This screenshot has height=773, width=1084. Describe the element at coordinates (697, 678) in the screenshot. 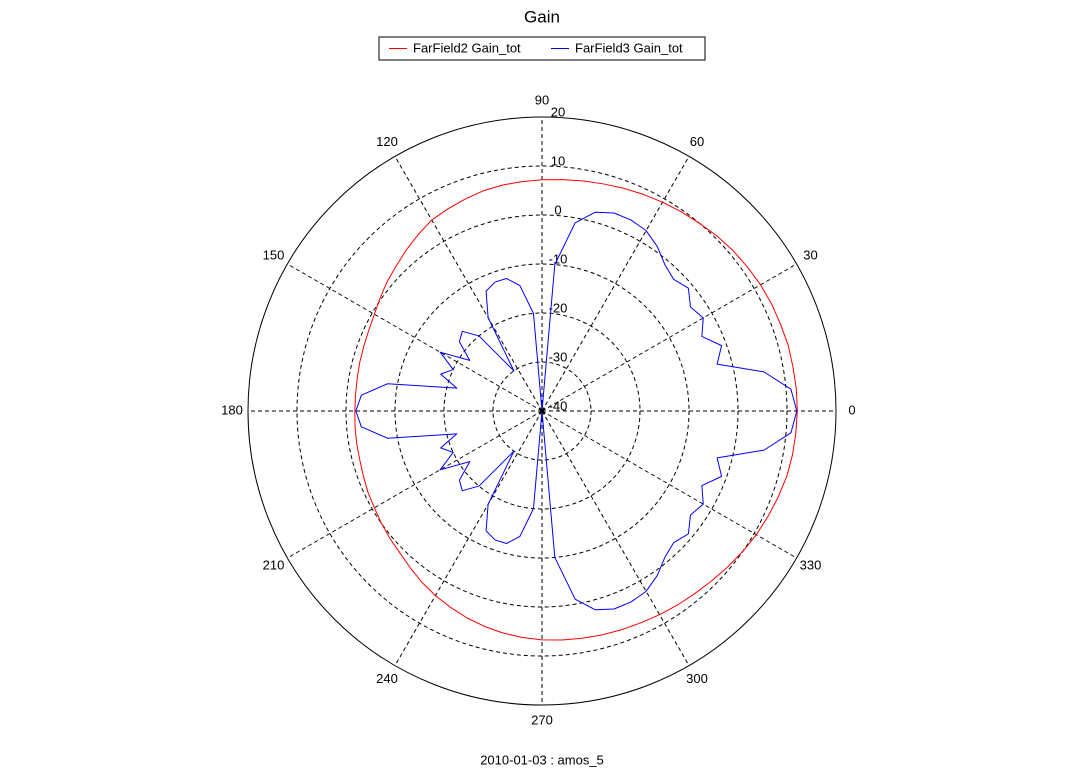

I see `theta-tick-label: 300` at that location.